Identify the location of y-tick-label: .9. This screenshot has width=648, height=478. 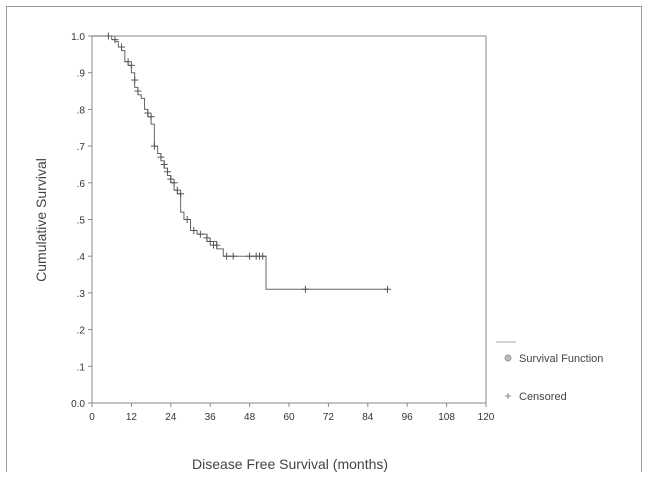
(81, 74).